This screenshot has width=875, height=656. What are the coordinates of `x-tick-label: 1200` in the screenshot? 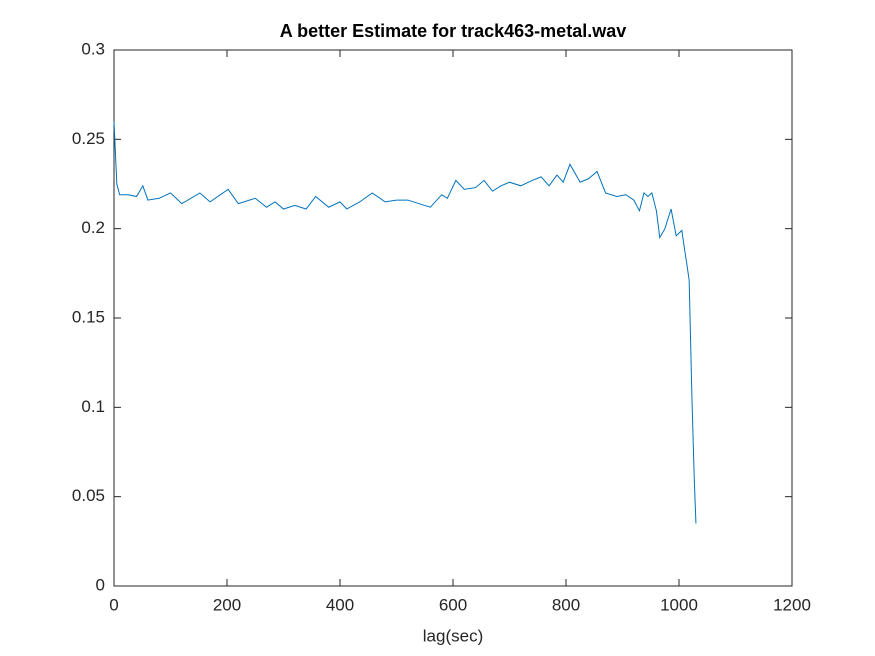 It's located at (792, 604).